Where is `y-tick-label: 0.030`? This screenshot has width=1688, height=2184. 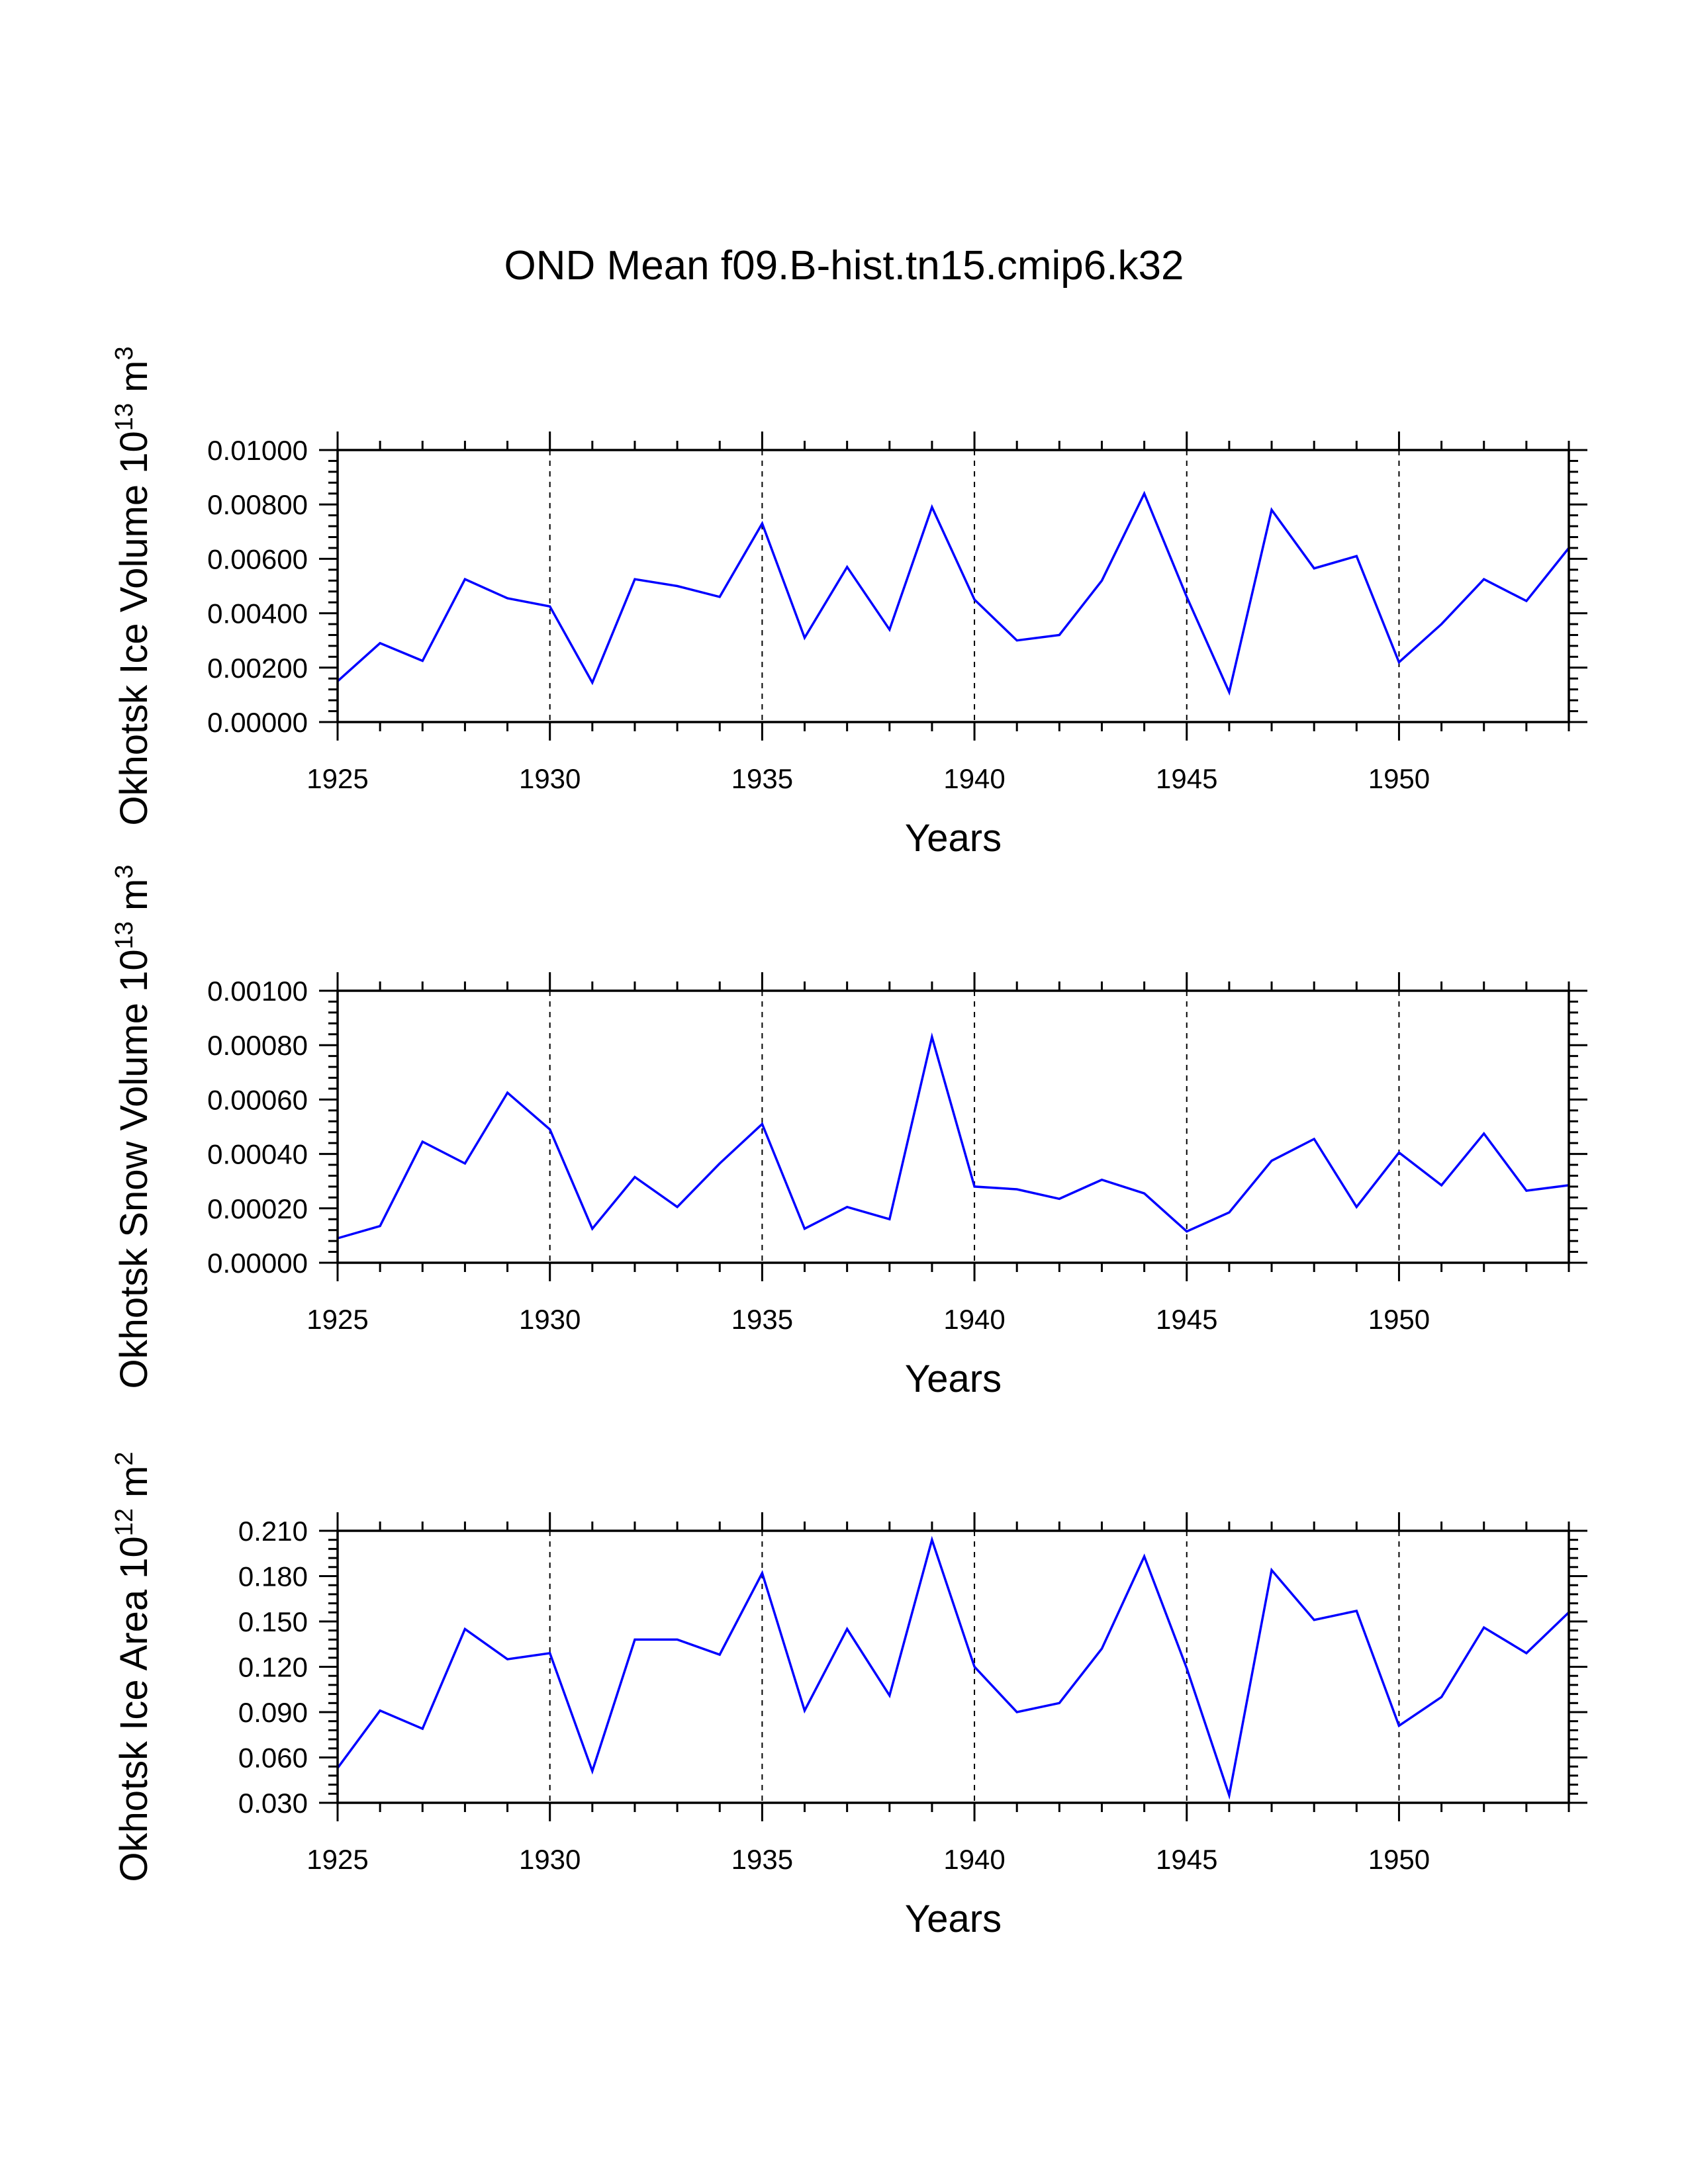
y-tick-label: 0.030 is located at coordinates (273, 1803).